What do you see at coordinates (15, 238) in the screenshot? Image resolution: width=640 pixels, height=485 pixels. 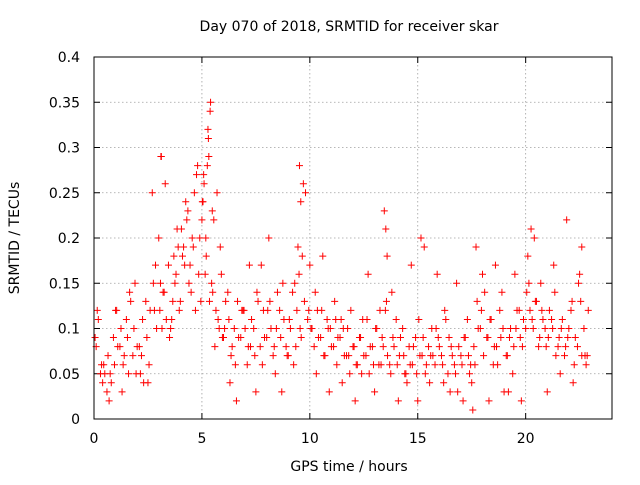 I see `y-axis-title: SRMTID / TECUs` at bounding box center [15, 238].